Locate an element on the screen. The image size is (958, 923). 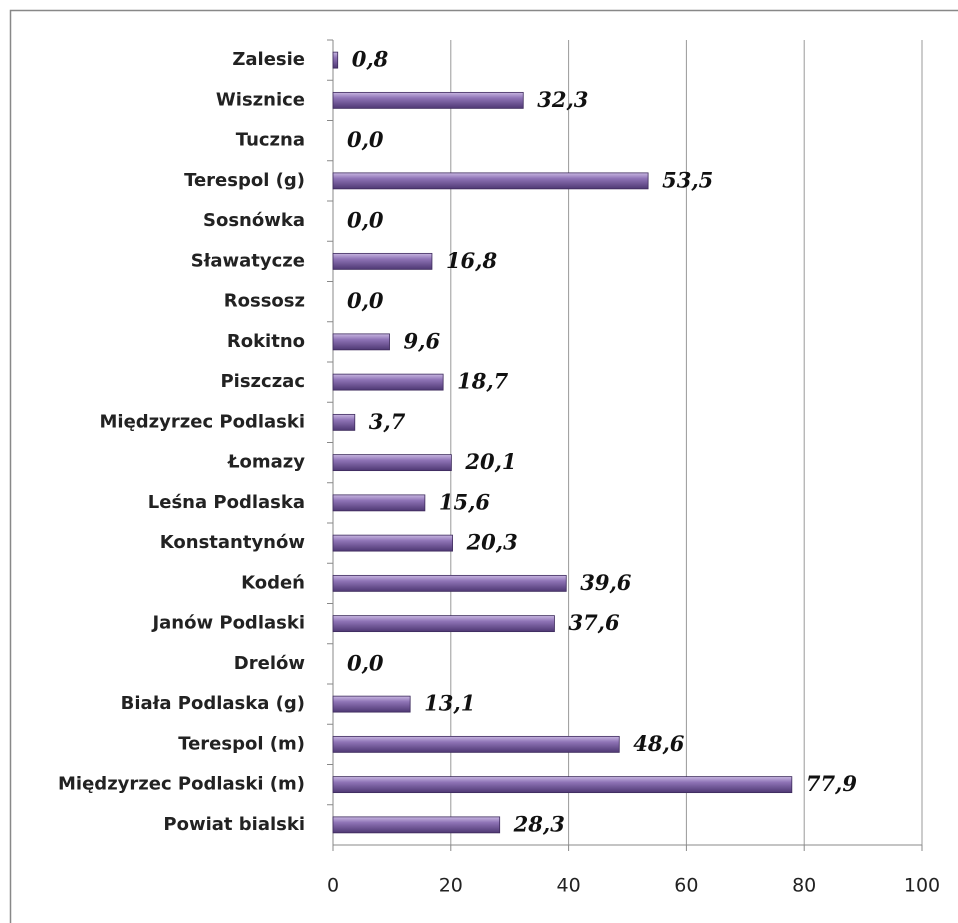
y-tick-label: Powiat bialski is located at coordinates (234, 824).